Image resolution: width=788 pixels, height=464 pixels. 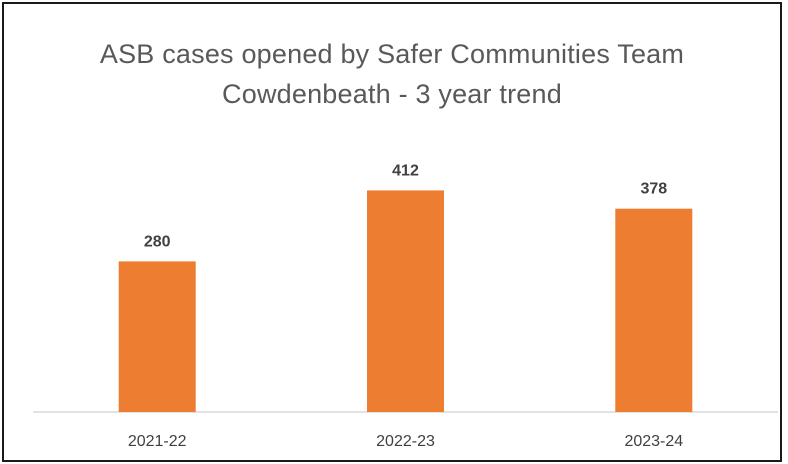 I want to click on x-tick-label-2023-24: 2023-24, so click(x=653, y=441).